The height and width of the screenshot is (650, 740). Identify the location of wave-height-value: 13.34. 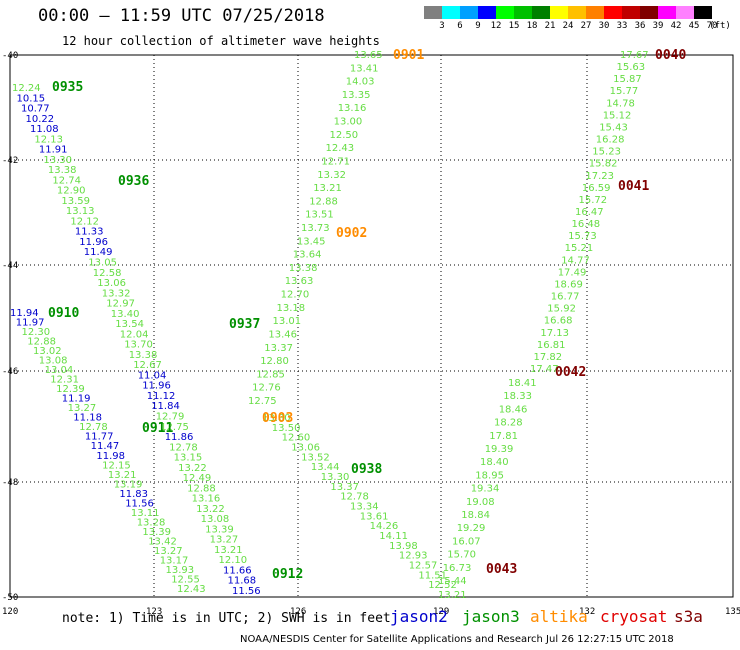
(364, 507).